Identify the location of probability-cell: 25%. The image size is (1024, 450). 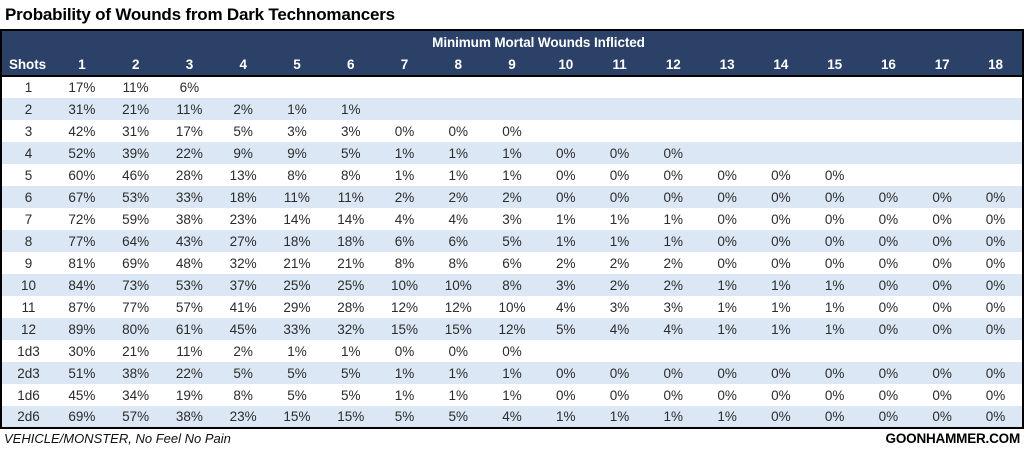
(351, 285).